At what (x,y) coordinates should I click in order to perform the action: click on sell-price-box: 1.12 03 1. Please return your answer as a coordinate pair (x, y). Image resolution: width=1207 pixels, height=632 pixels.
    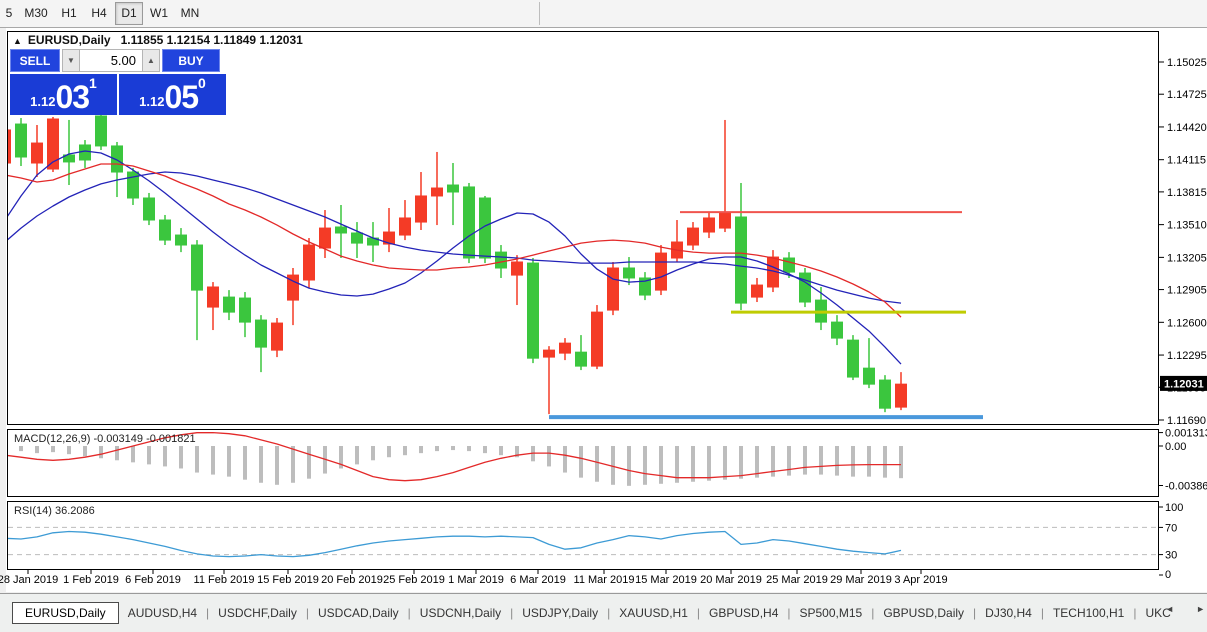
    Looking at the image, I should click on (63, 94).